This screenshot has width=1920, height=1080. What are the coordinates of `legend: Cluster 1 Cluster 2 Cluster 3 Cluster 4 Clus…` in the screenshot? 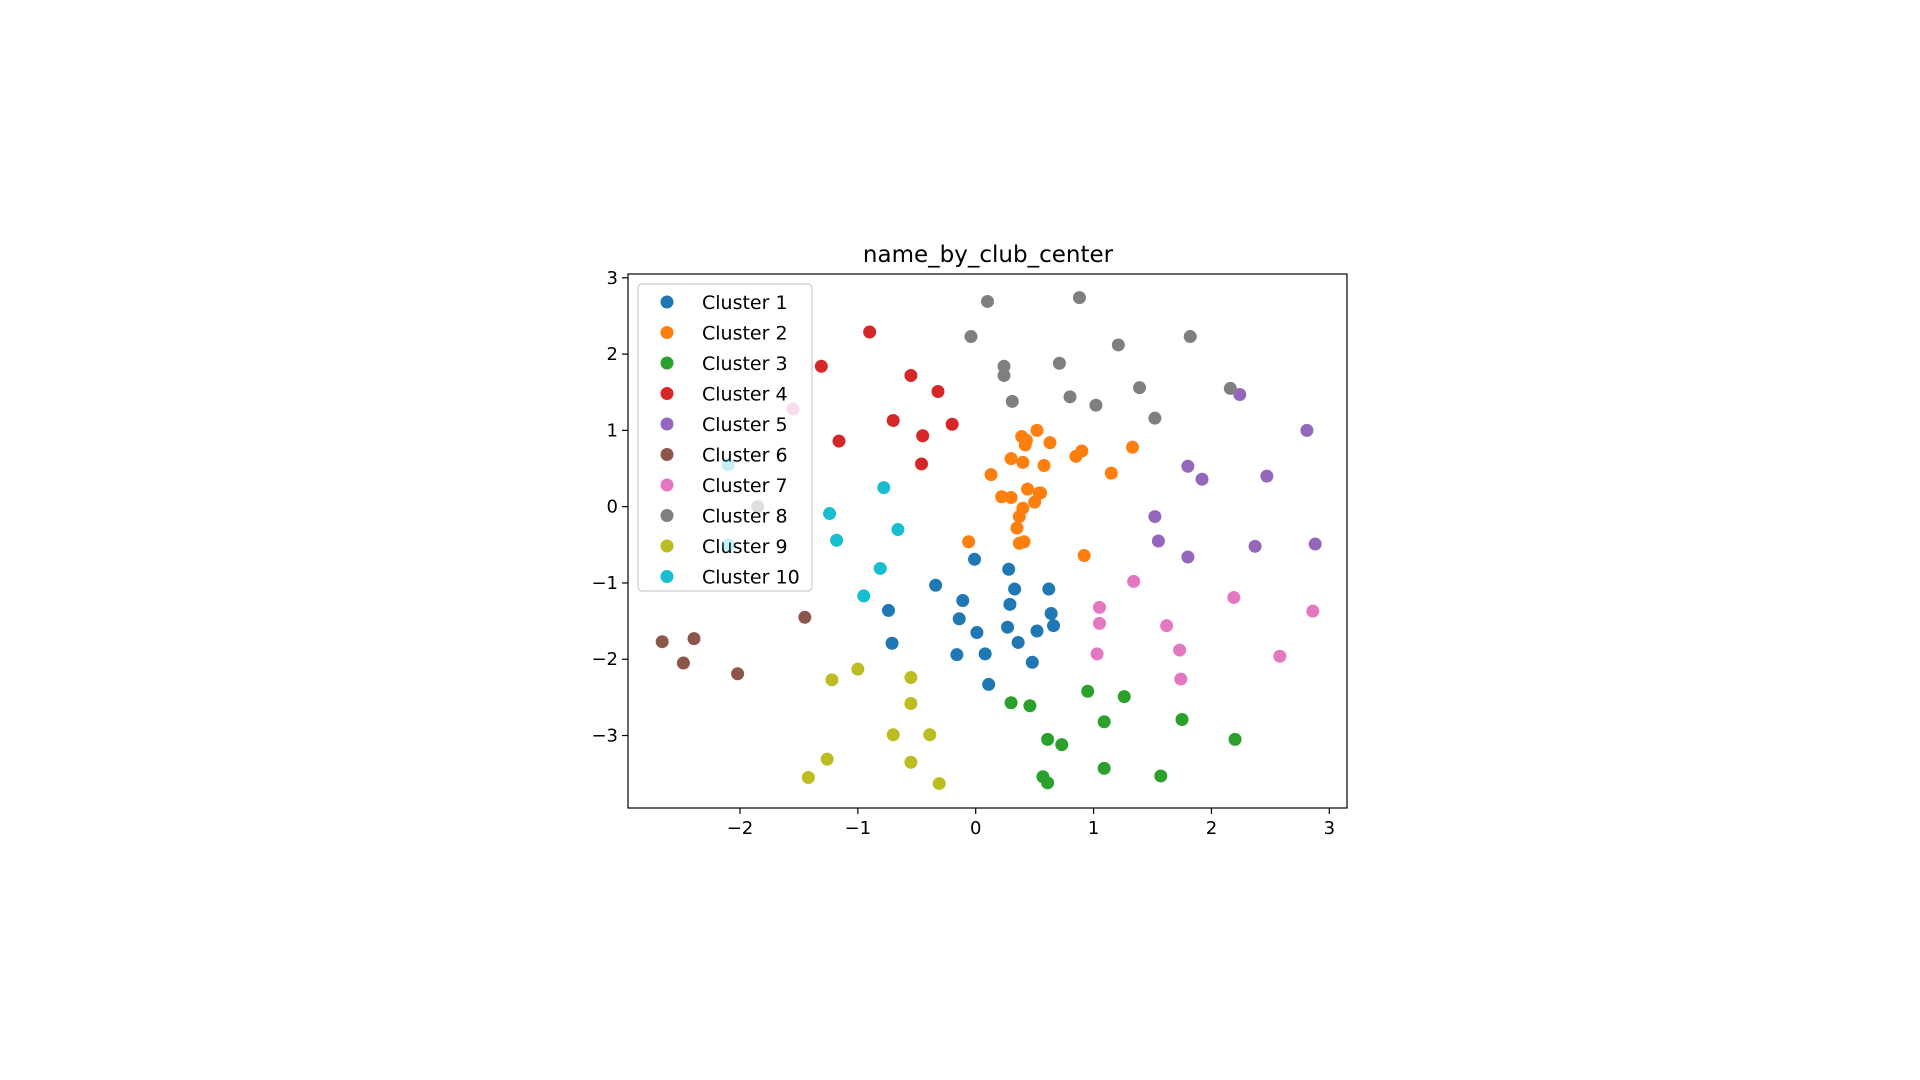 It's located at (725, 437).